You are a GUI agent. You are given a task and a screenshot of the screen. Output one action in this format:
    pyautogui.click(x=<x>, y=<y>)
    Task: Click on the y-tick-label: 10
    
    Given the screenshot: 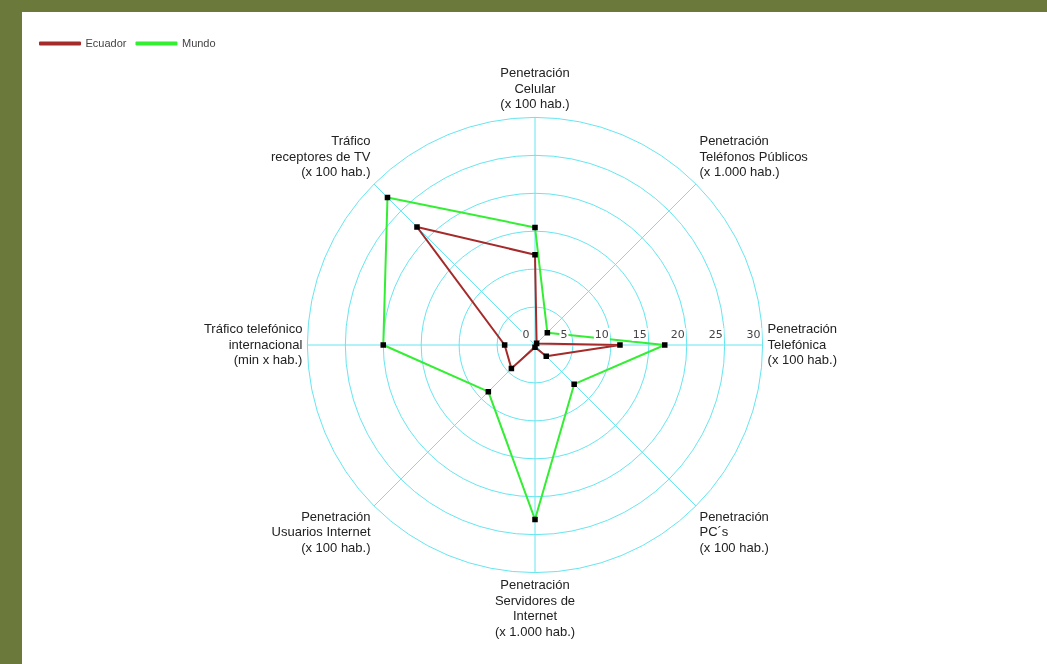 What is the action you would take?
    pyautogui.click(x=601, y=335)
    